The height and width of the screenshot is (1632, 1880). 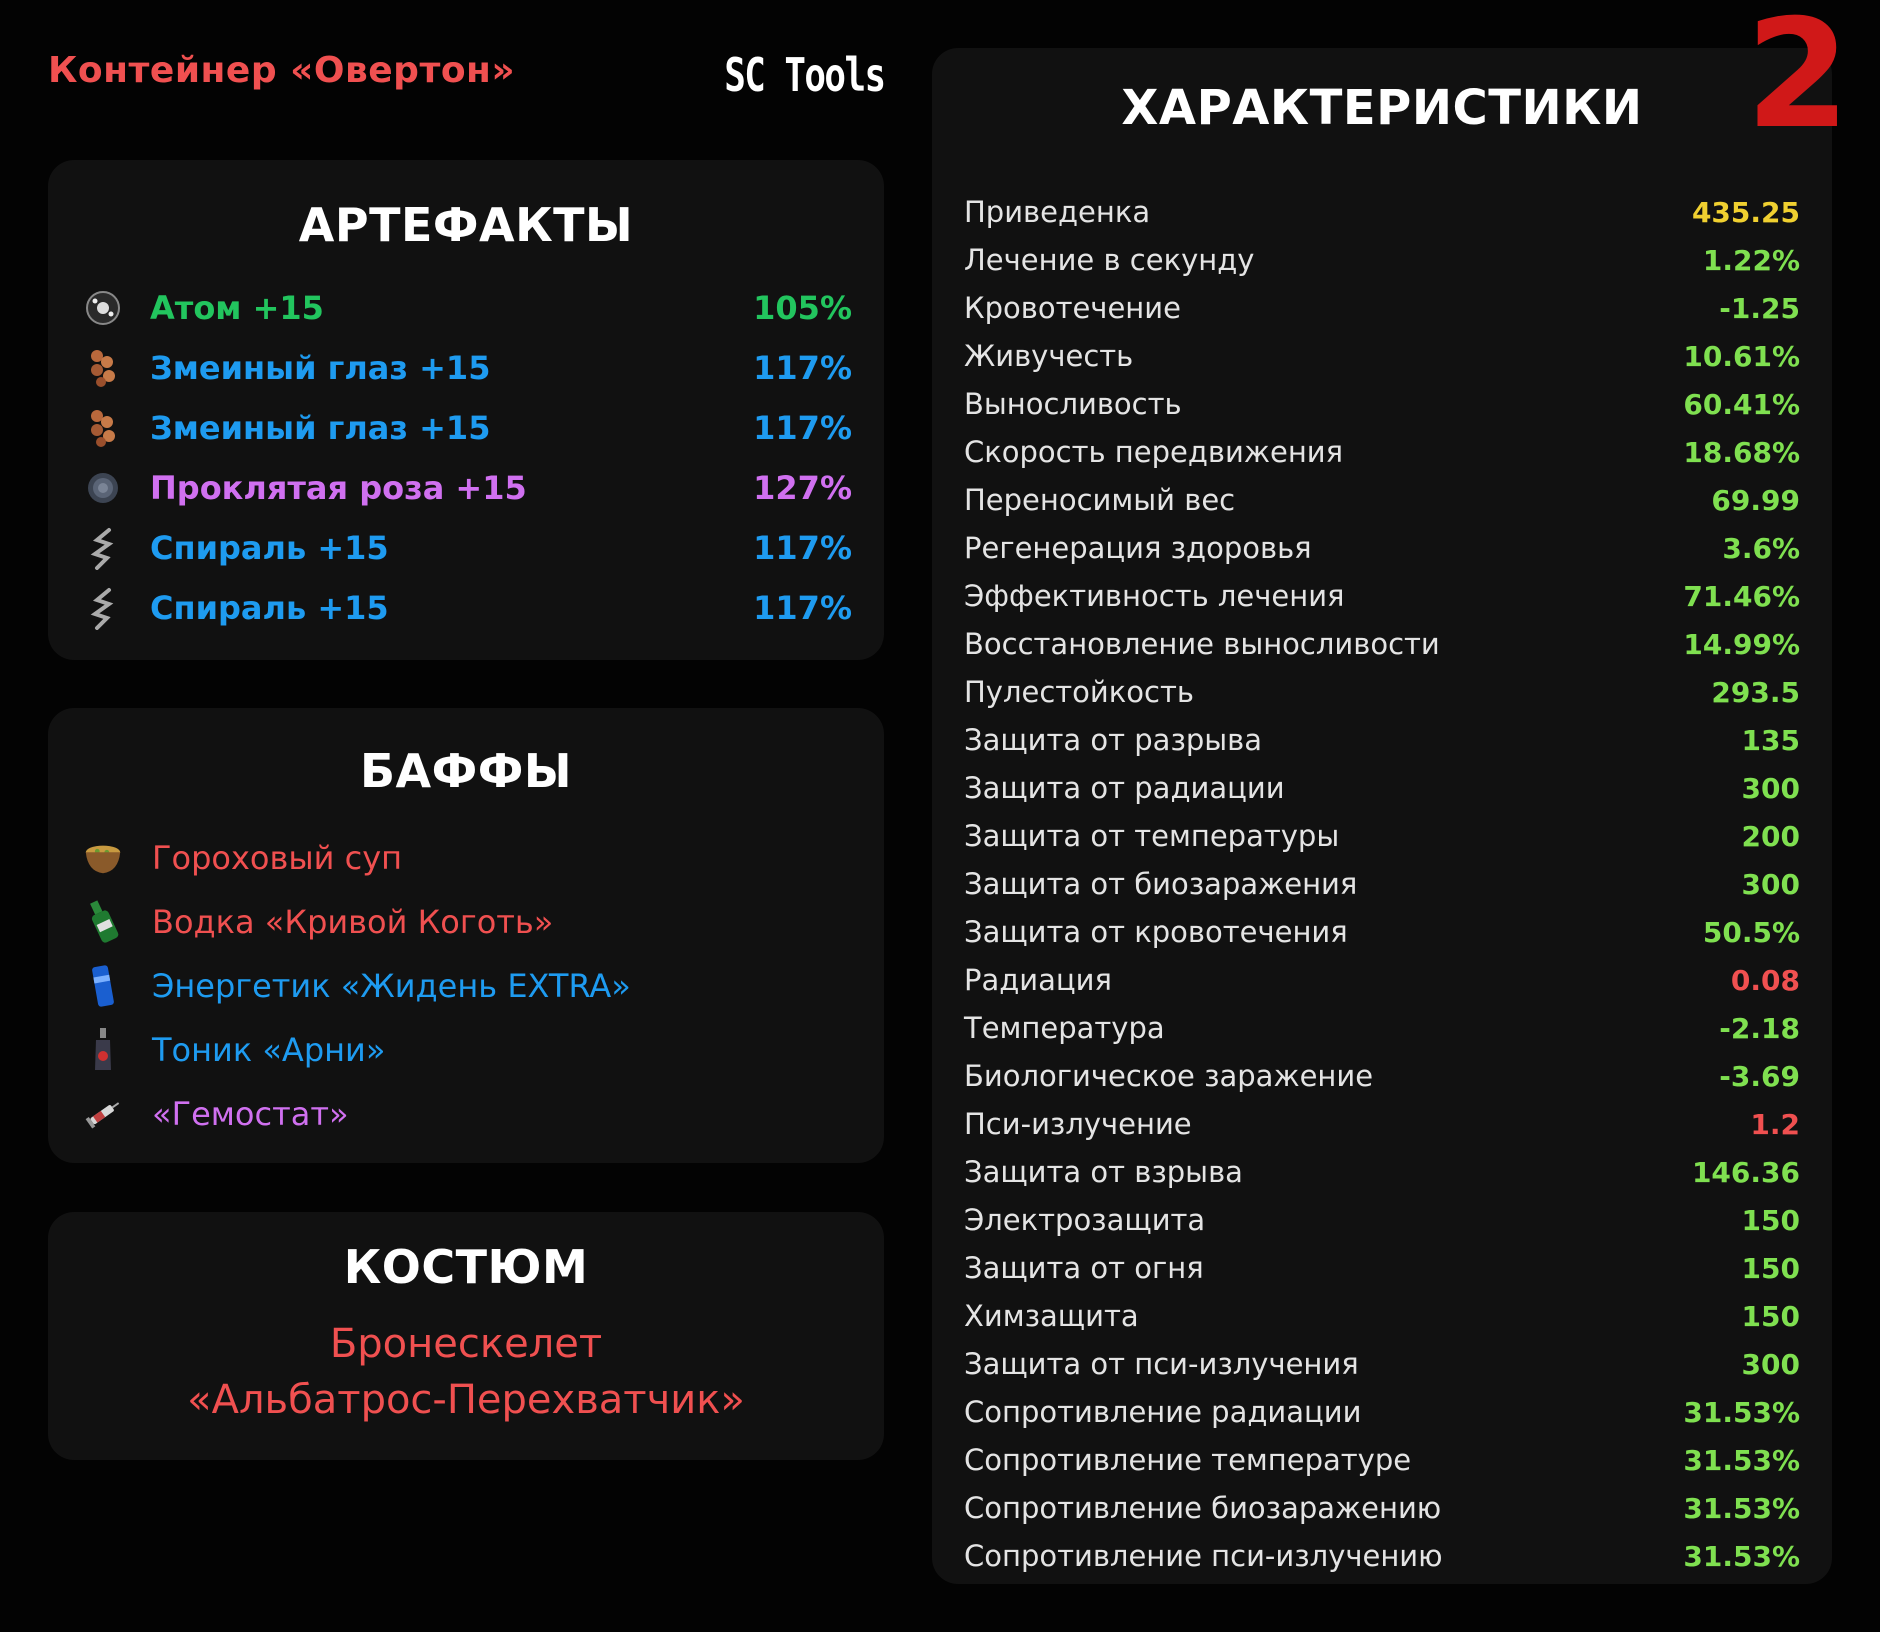 I want to click on stat-row: Эффективность лечения 71.46%, so click(x=1382, y=596).